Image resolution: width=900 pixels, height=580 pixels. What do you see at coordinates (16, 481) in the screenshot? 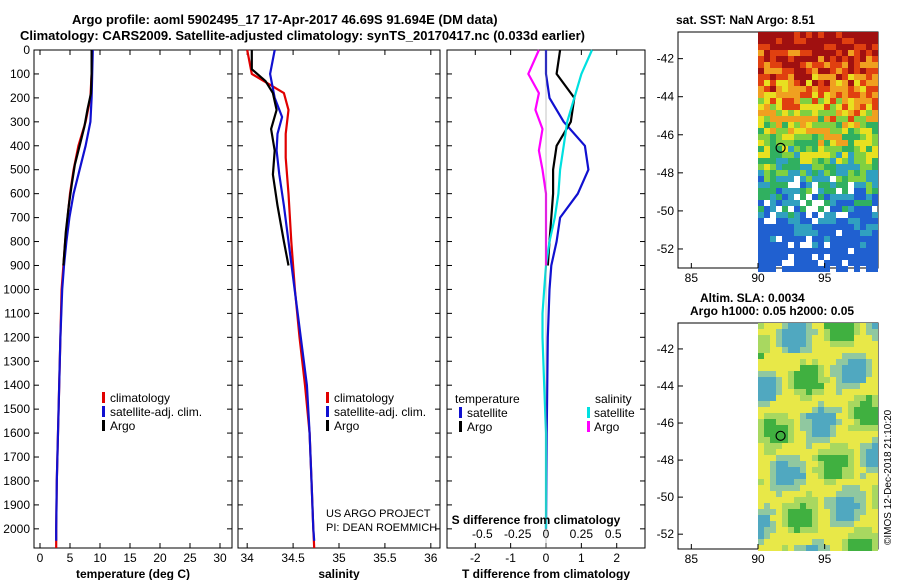
I see `y-tick-label: 1800` at bounding box center [16, 481].